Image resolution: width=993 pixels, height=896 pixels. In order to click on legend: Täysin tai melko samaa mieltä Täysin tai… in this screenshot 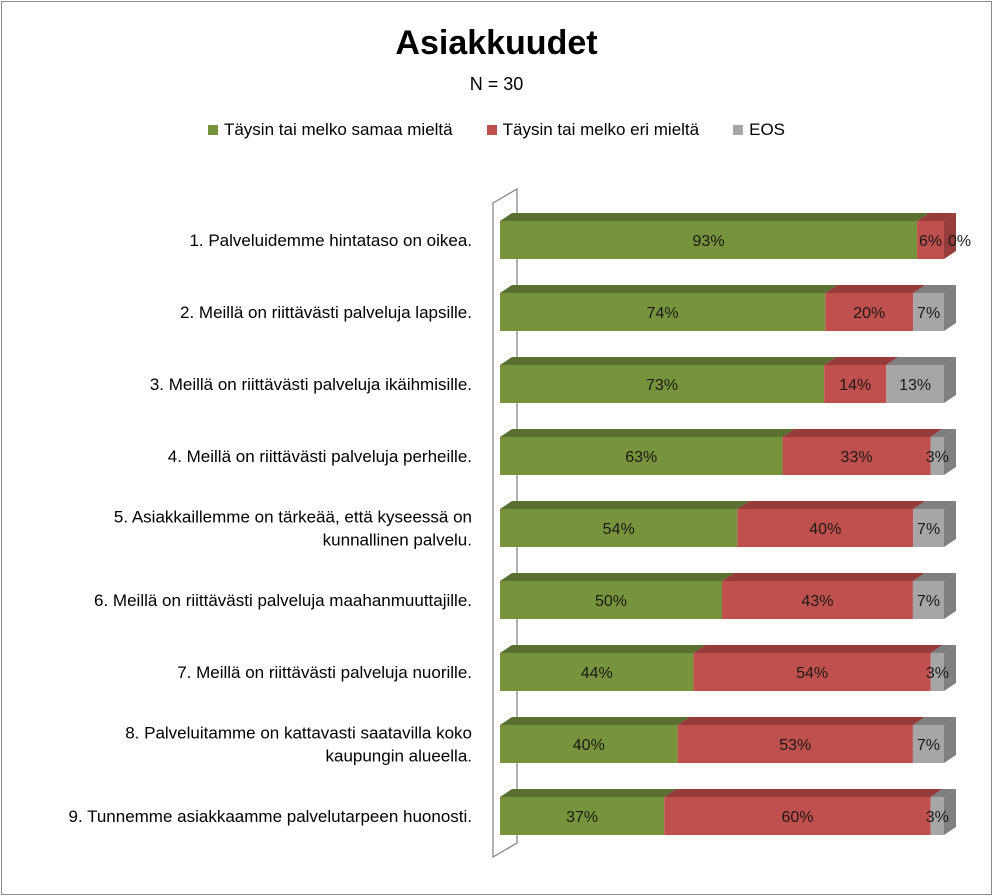, I will do `click(496, 130)`.